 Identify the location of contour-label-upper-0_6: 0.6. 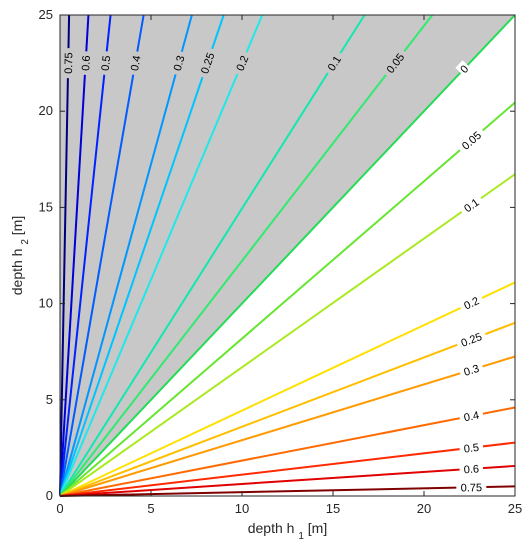
(85, 63).